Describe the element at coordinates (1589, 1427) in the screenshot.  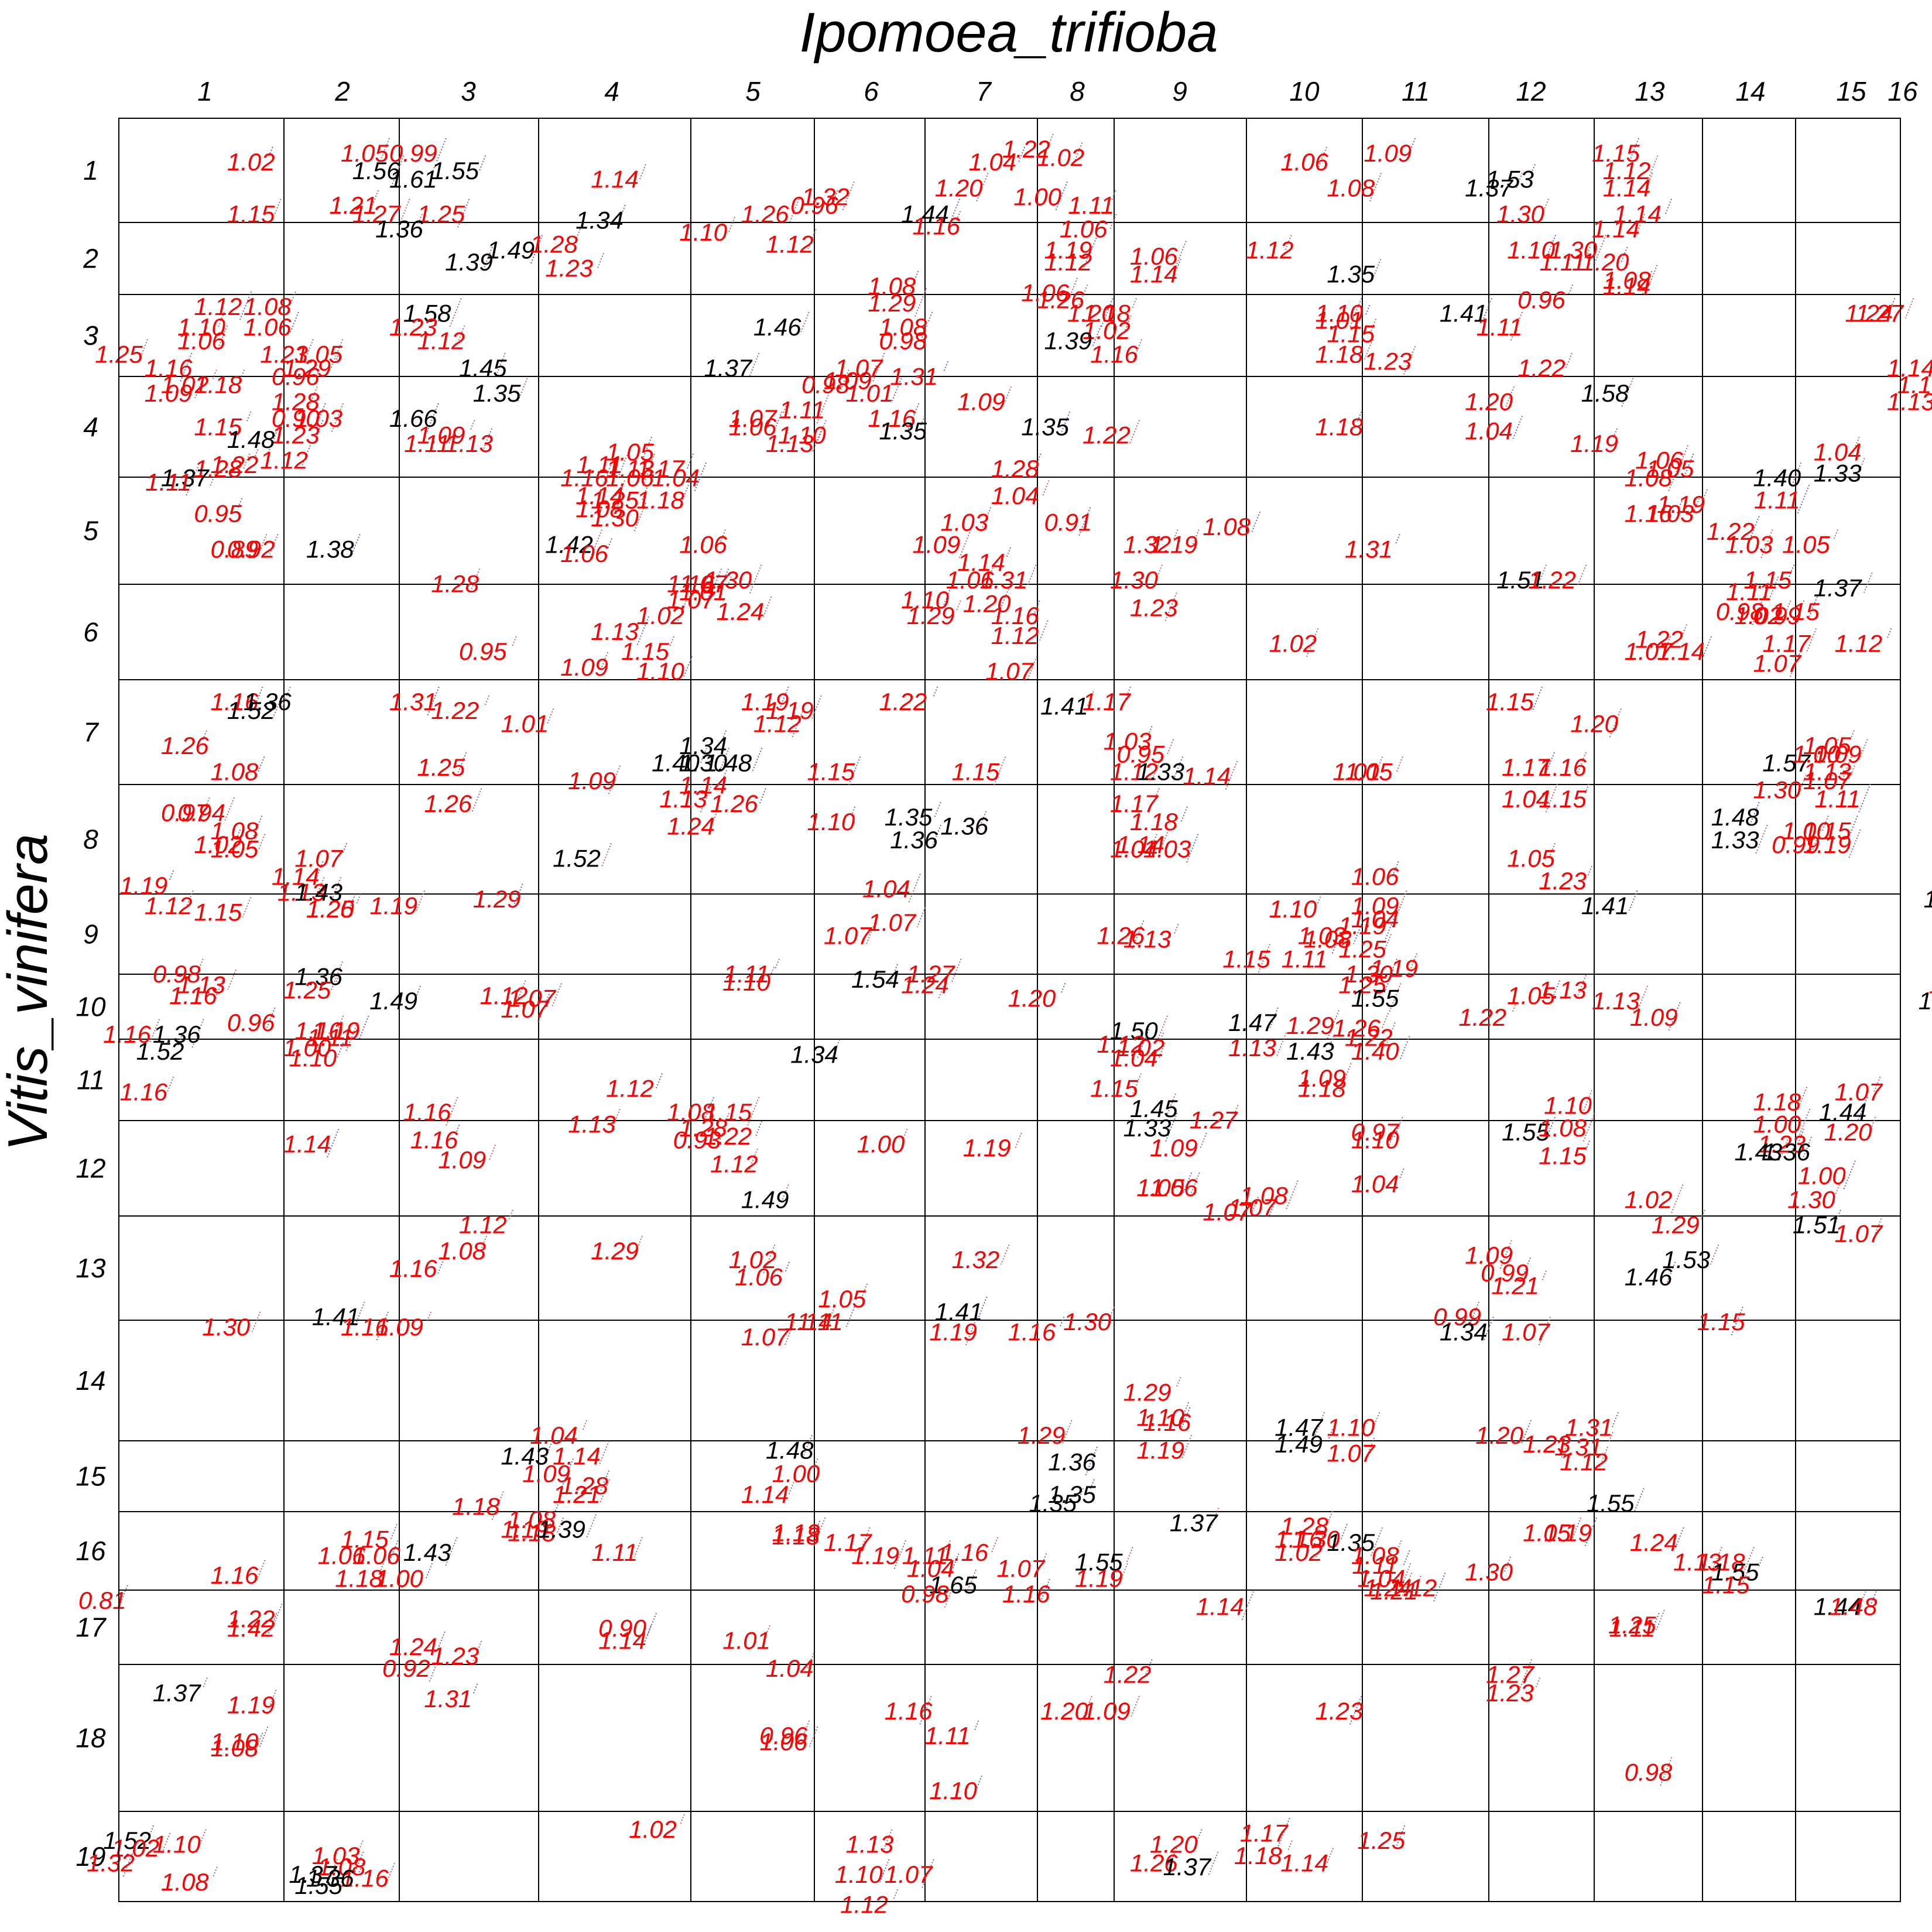
I see `ks-label: 1.31` at that location.